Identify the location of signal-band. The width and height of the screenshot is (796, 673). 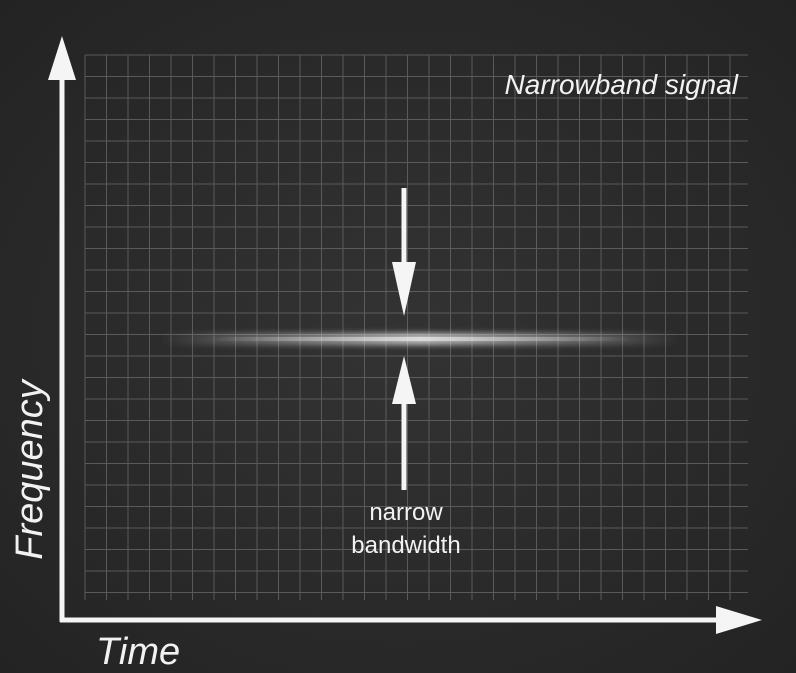
(420, 339).